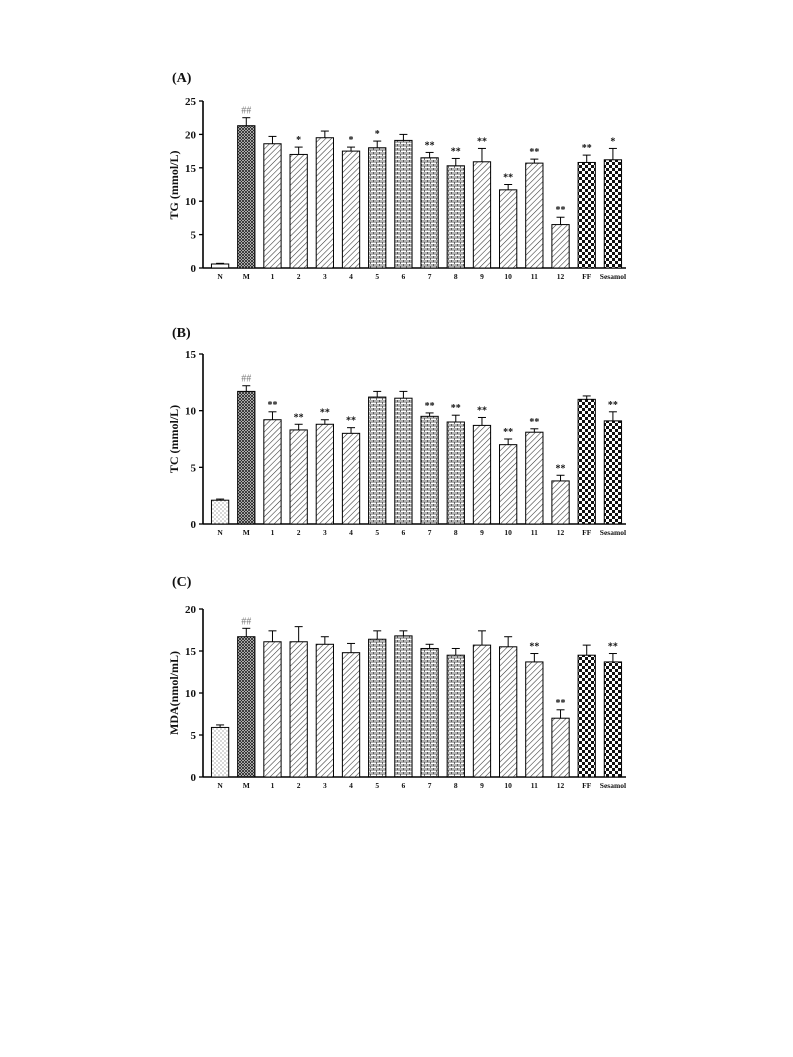  What do you see at coordinates (181, 333) in the screenshot?
I see `panel-label: (B)` at bounding box center [181, 333].